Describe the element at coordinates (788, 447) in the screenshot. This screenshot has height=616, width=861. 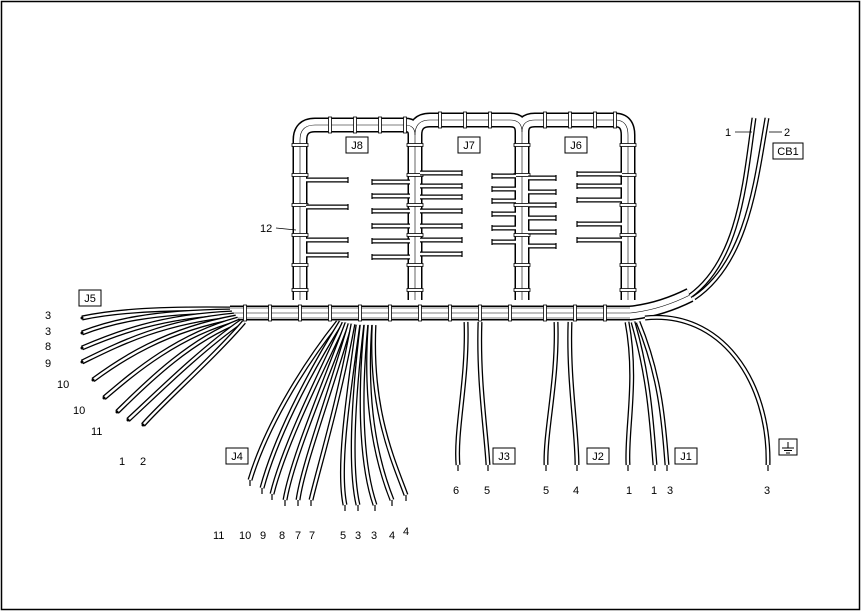
I see `ground-symbol-icon` at that location.